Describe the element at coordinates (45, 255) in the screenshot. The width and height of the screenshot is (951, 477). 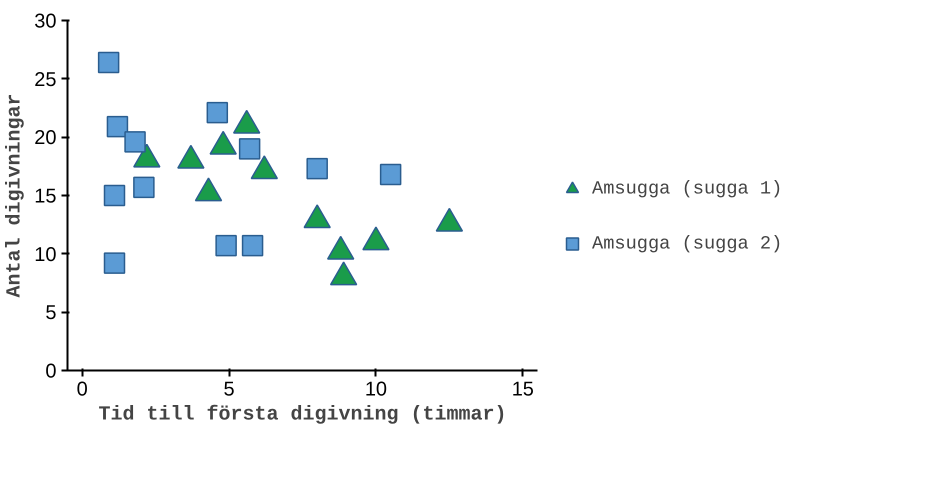
I see `y-tick-label: 10` at that location.